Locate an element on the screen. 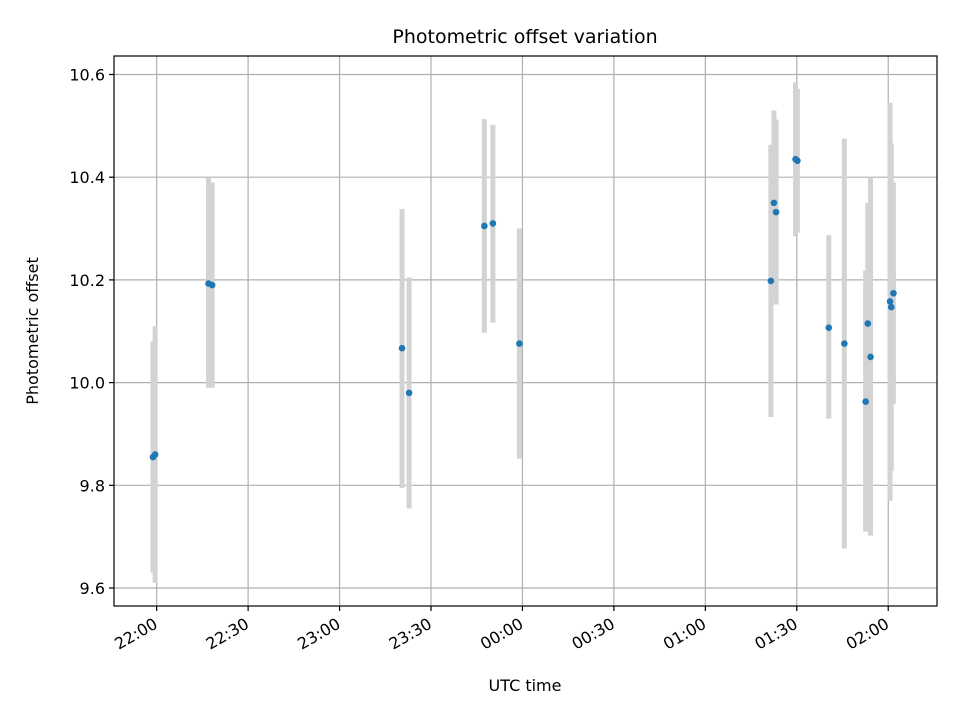  x-axis-label: UTC time is located at coordinates (525, 685).